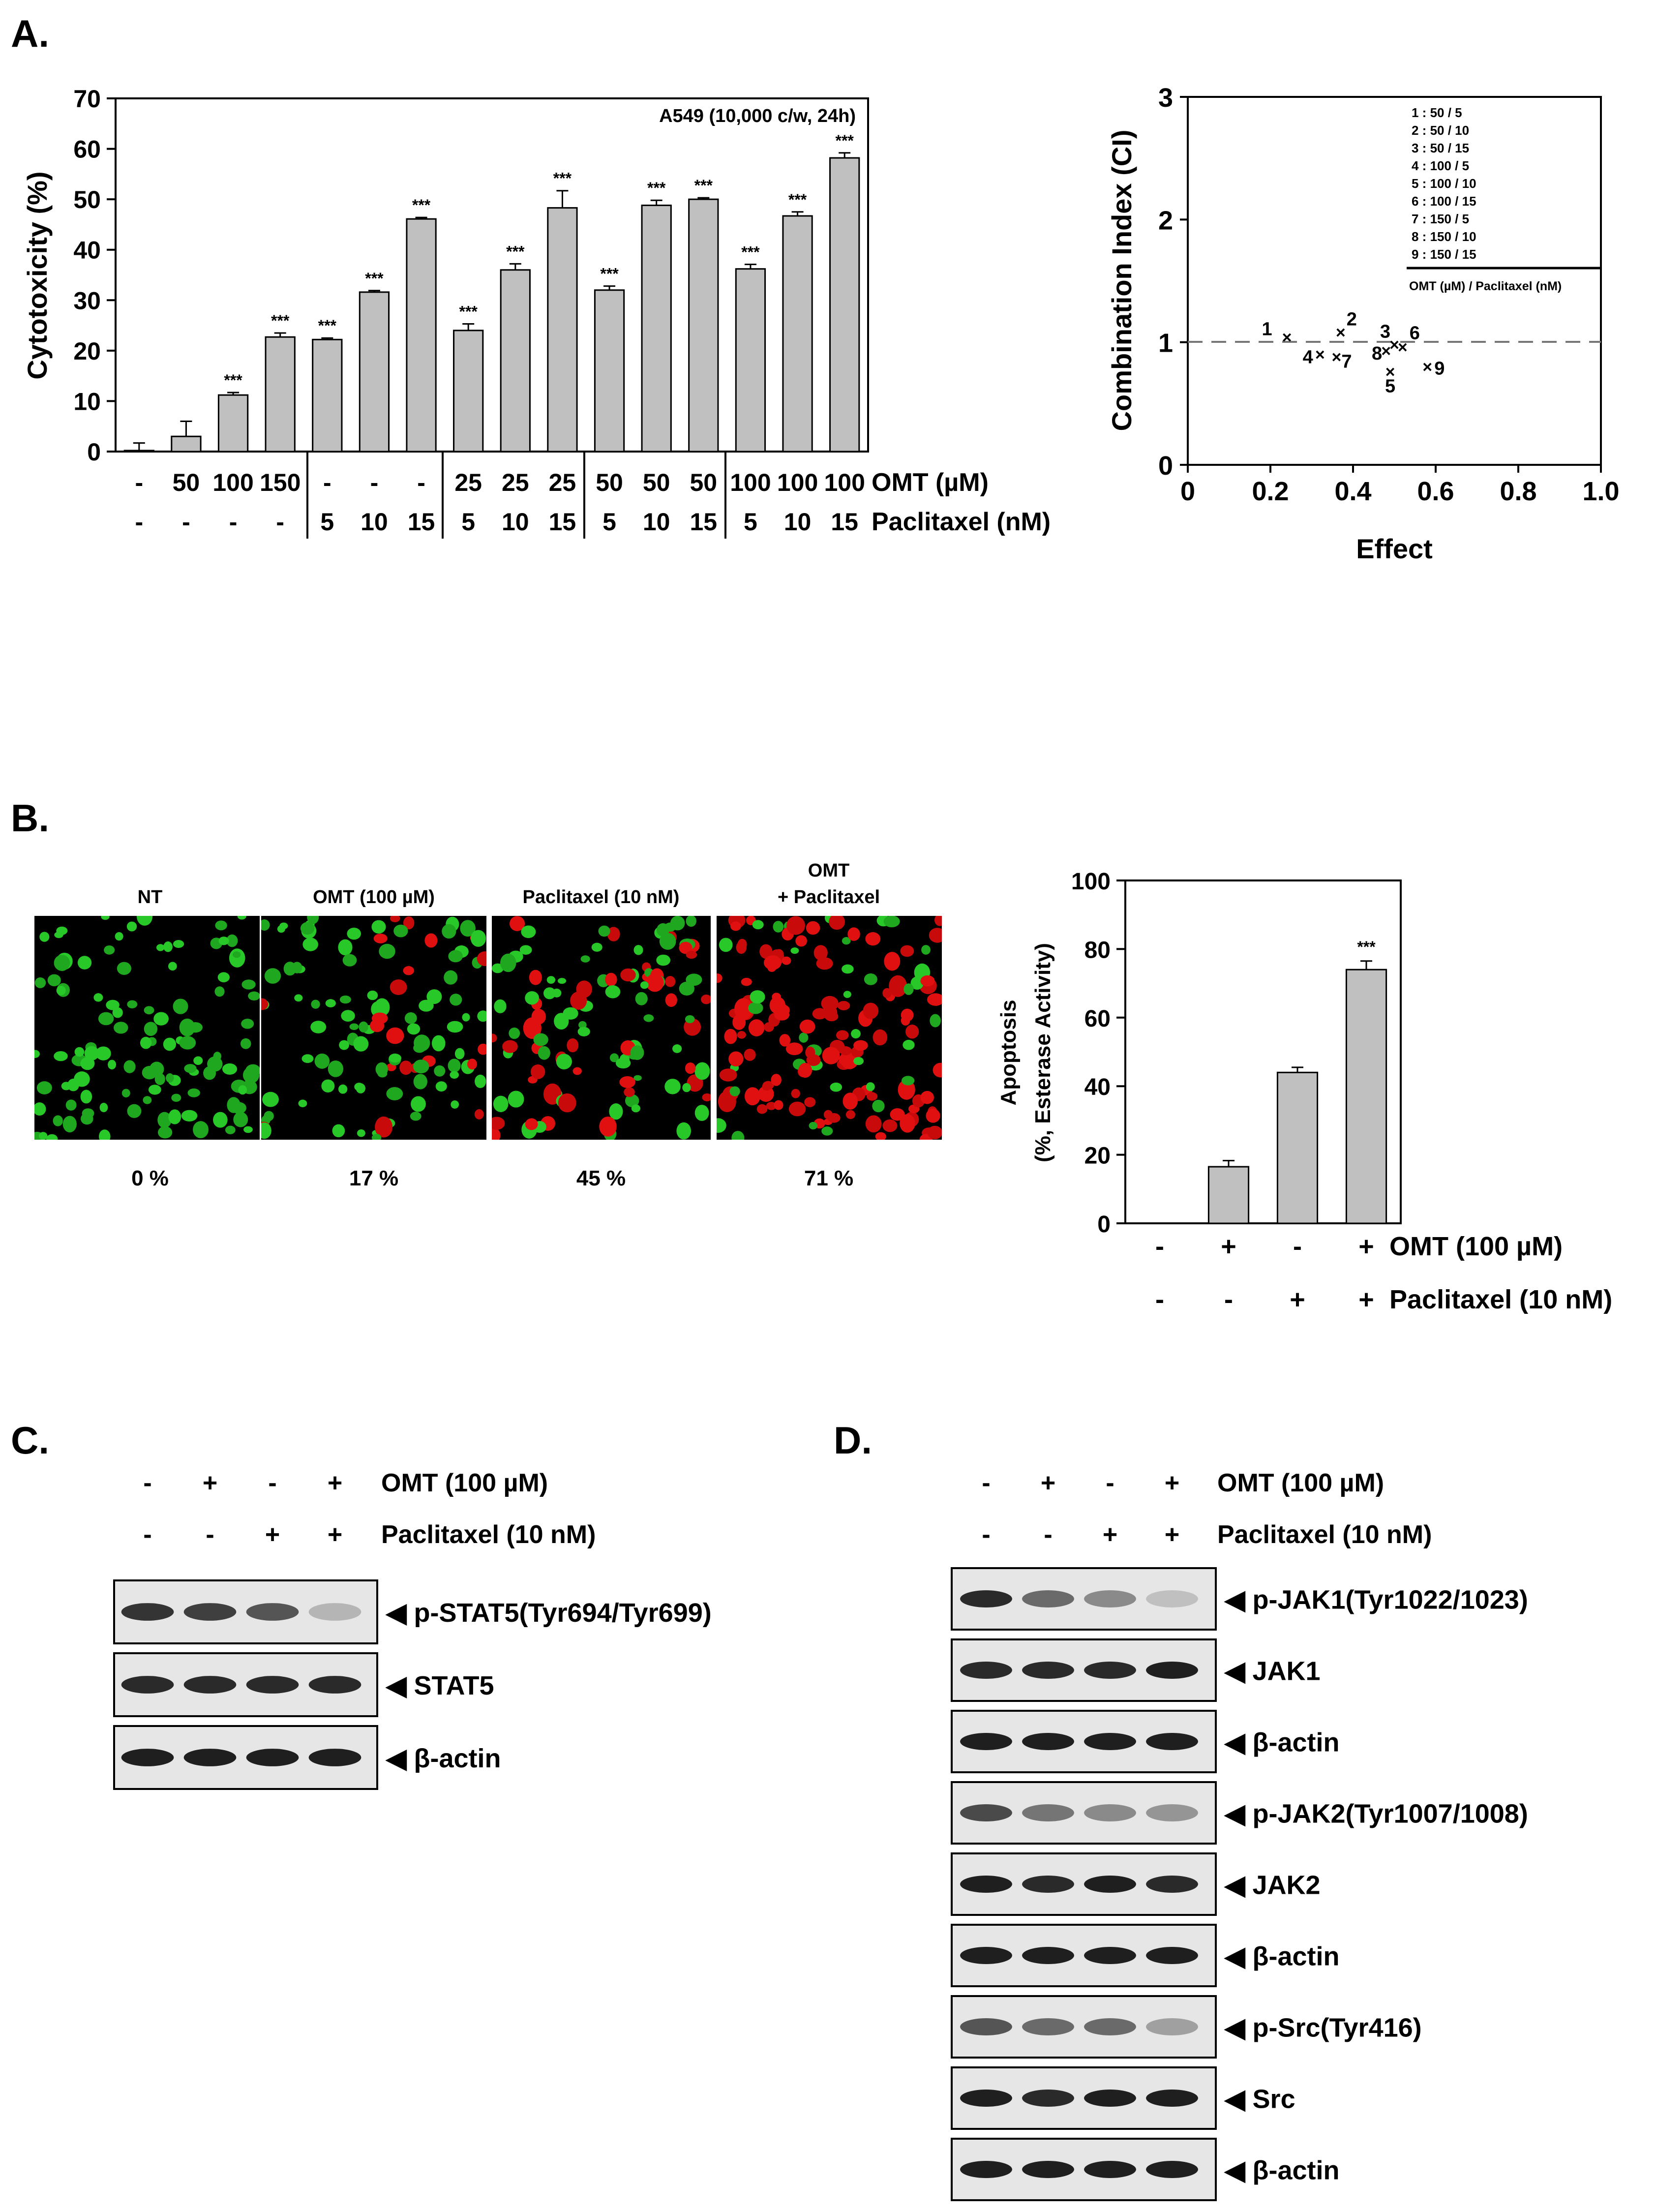 This screenshot has width=1656, height=2212. What do you see at coordinates (30, 1440) in the screenshot?
I see `panel-label-c: C.` at bounding box center [30, 1440].